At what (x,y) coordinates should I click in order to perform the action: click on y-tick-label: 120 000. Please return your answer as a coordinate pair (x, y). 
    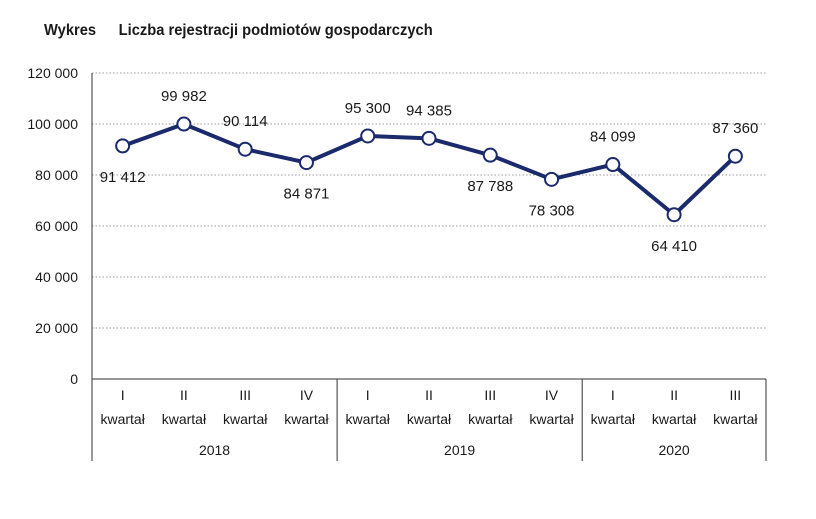
    Looking at the image, I should click on (52, 73).